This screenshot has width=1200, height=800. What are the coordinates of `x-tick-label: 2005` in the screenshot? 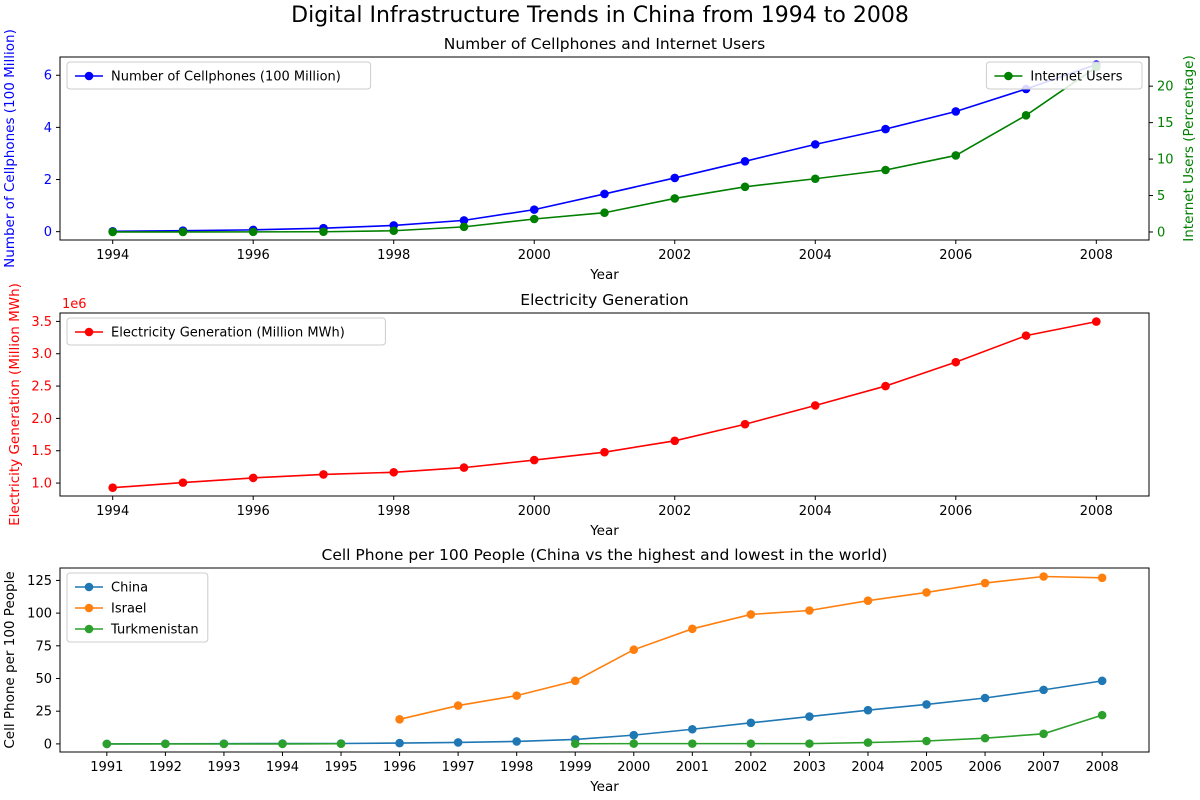 It's located at (926, 767).